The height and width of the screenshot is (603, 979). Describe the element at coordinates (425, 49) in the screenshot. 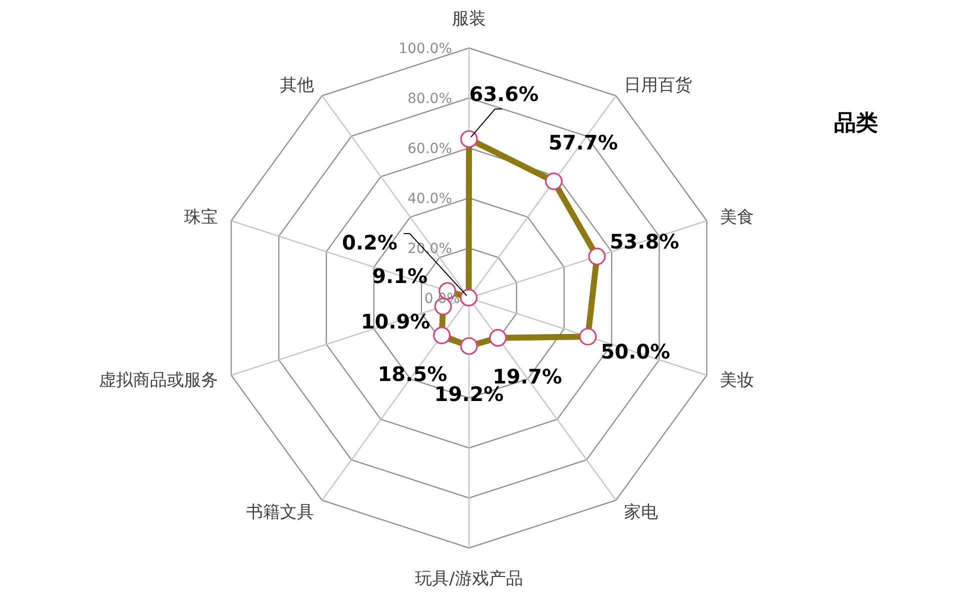

I see `y-tick-label: 100.0%` at that location.